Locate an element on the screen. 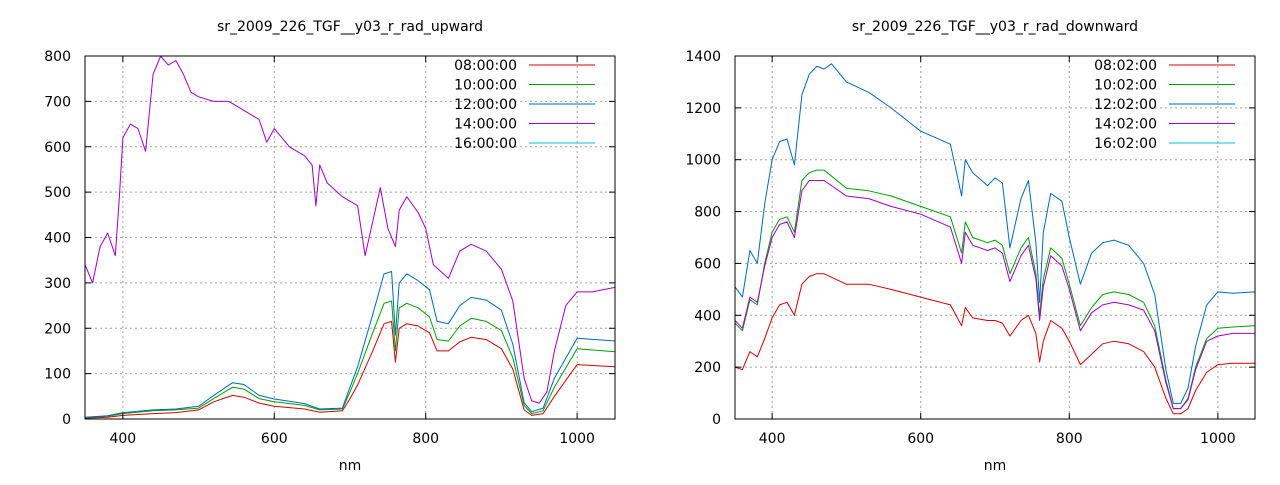  chart-title: sr_2009_226_TGF__y03_r_rad_downward is located at coordinates (995, 27).